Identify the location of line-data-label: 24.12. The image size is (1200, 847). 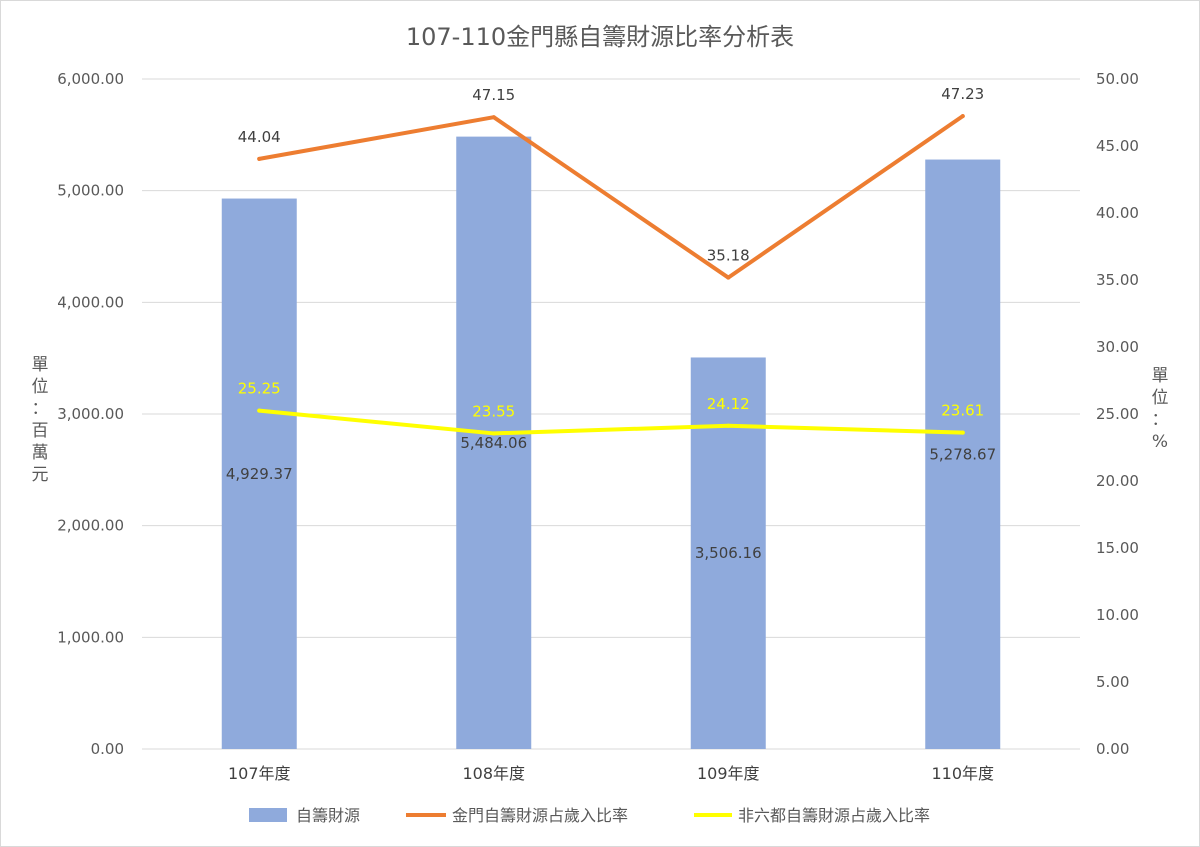
(728, 404).